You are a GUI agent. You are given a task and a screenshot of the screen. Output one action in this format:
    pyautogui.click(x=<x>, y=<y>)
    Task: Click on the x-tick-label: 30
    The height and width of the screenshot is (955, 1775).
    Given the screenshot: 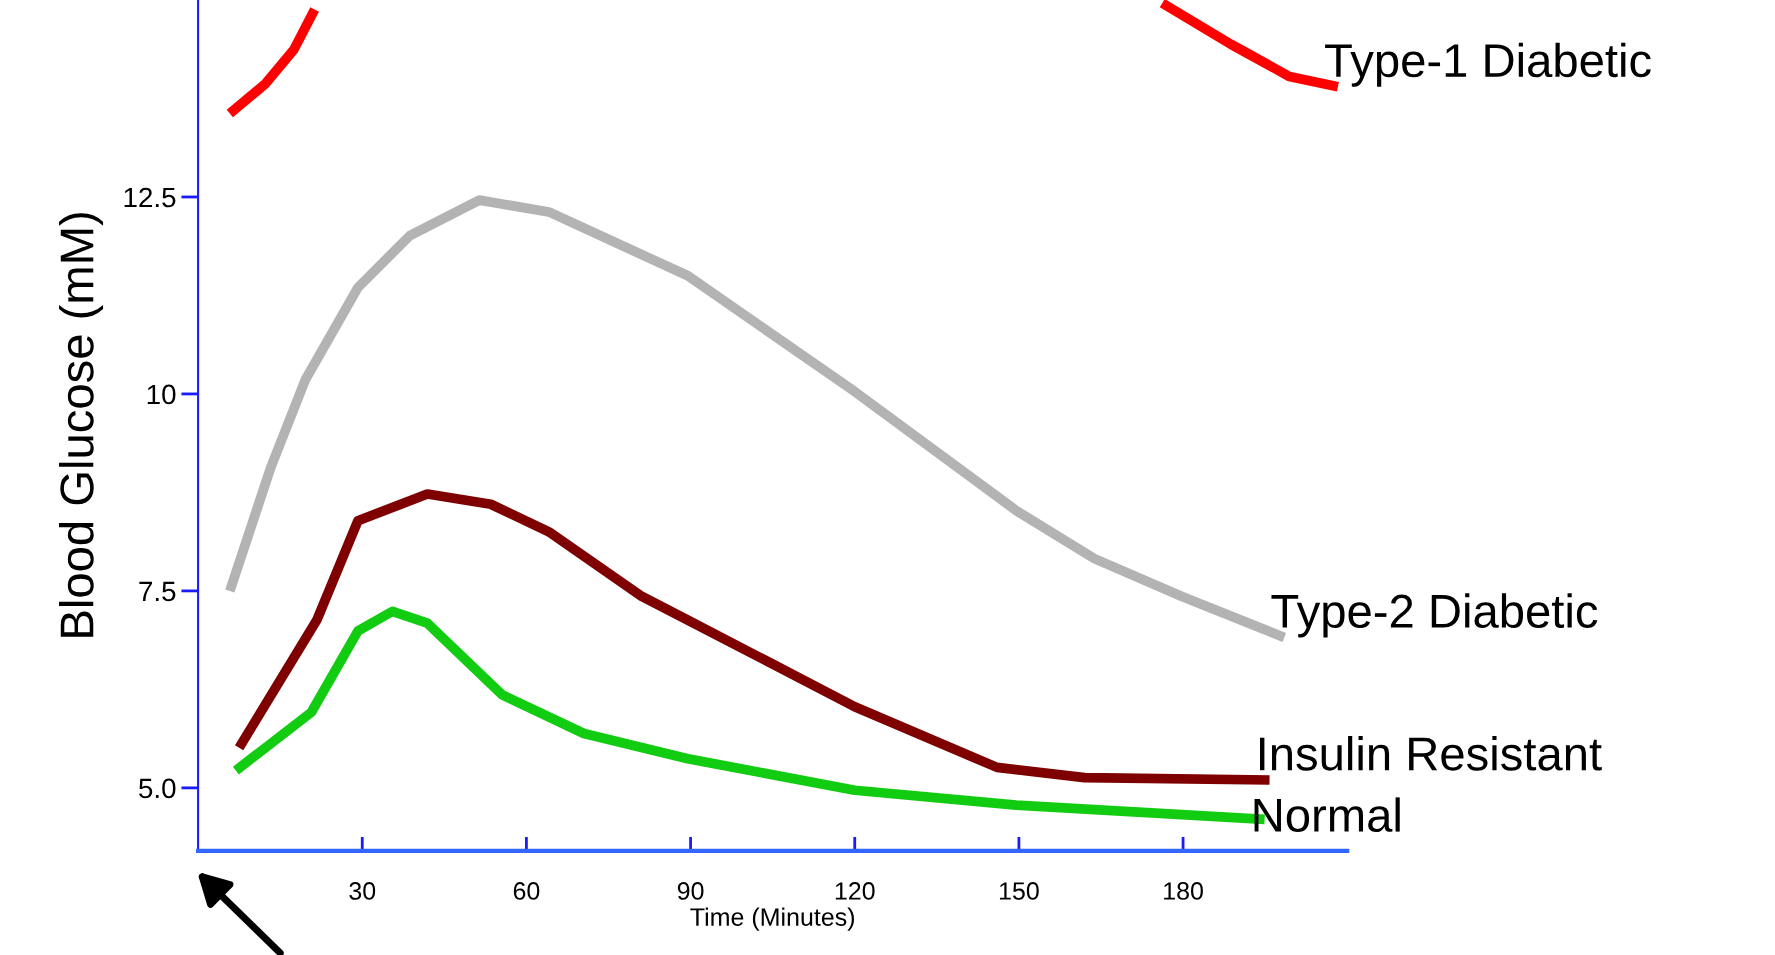 What is the action you would take?
    pyautogui.click(x=362, y=891)
    